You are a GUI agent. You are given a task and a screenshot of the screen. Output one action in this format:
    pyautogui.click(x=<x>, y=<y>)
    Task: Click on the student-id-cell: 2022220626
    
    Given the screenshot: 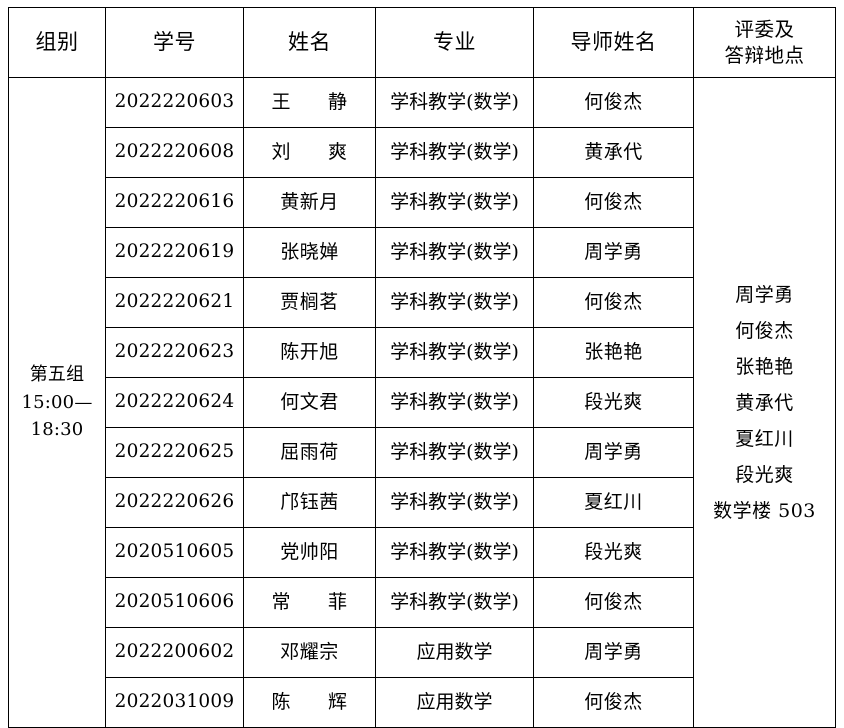 What is the action you would take?
    pyautogui.click(x=174, y=502)
    